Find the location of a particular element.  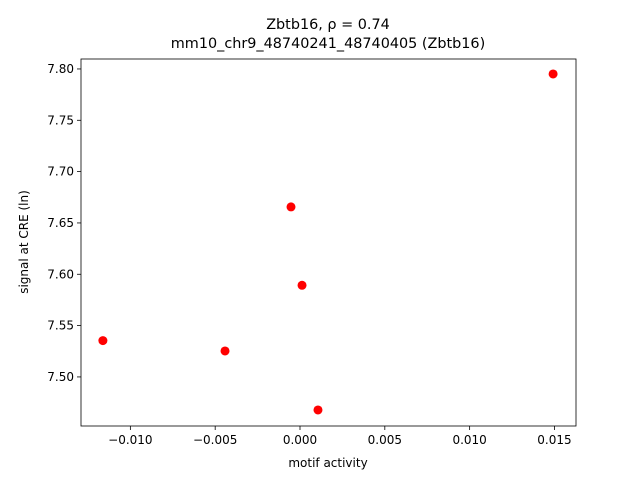

x-tick-label: 0.015 is located at coordinates (554, 440).